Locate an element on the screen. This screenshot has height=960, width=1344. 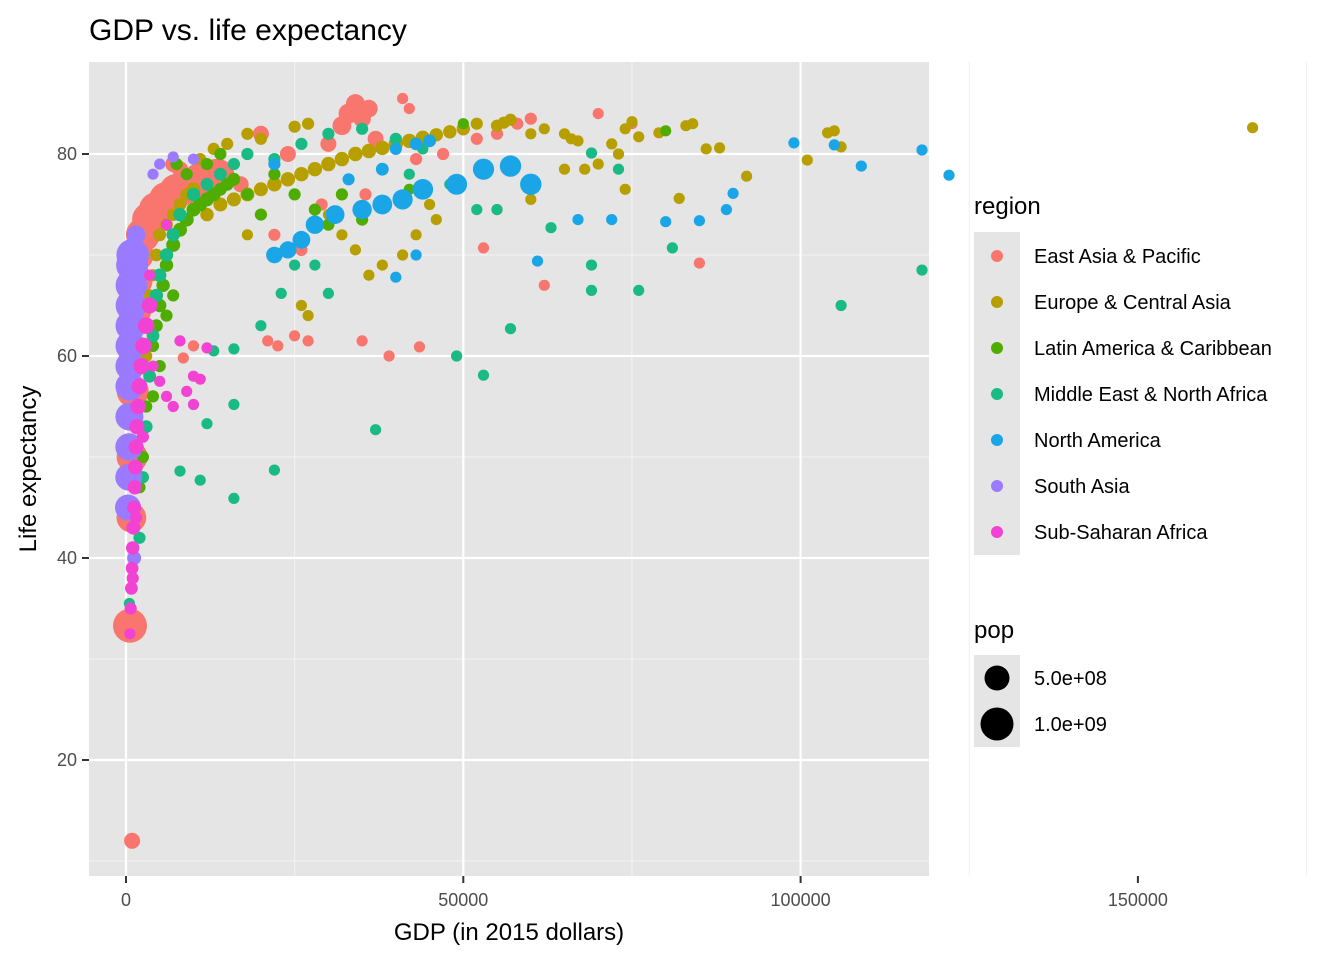
legend-region-label: North America is located at coordinates (1098, 441).